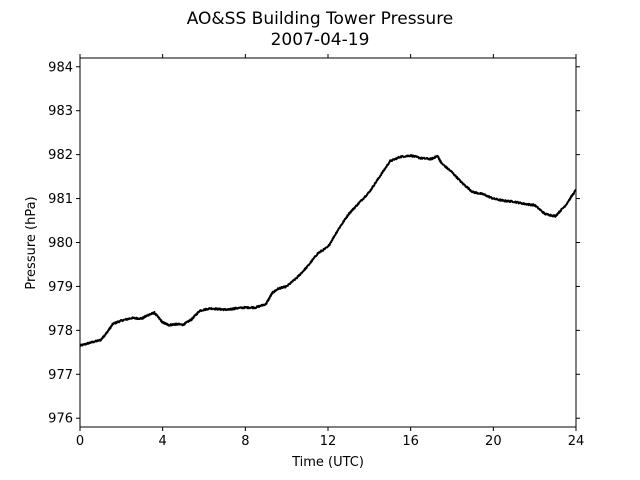 This screenshot has height=480, width=640. What do you see at coordinates (60, 287) in the screenshot?
I see `y-tick-label-3: 979` at bounding box center [60, 287].